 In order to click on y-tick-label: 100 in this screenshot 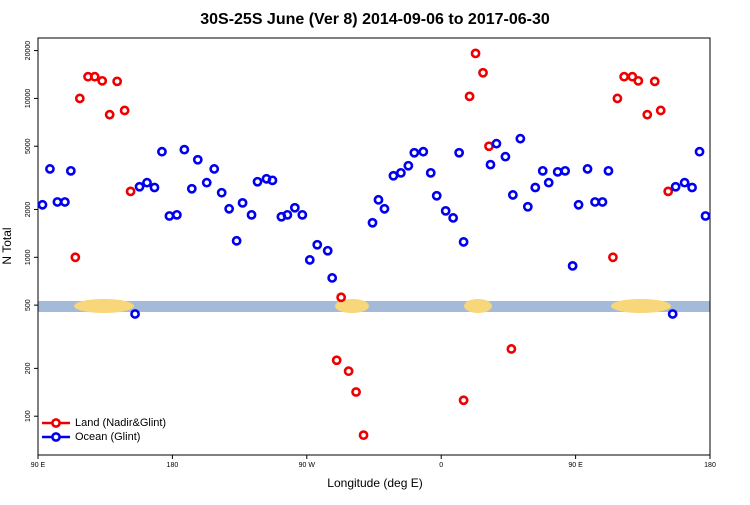, I will do `click(28, 416)`.